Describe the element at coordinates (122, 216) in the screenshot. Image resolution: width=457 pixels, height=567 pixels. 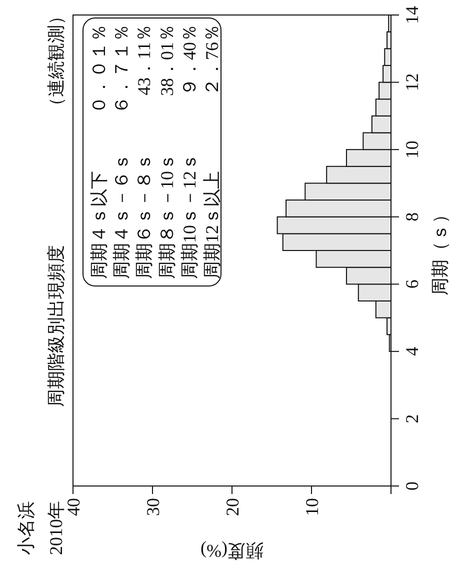
I see `annotation: 周期４ｓ－６ｓ` at that location.